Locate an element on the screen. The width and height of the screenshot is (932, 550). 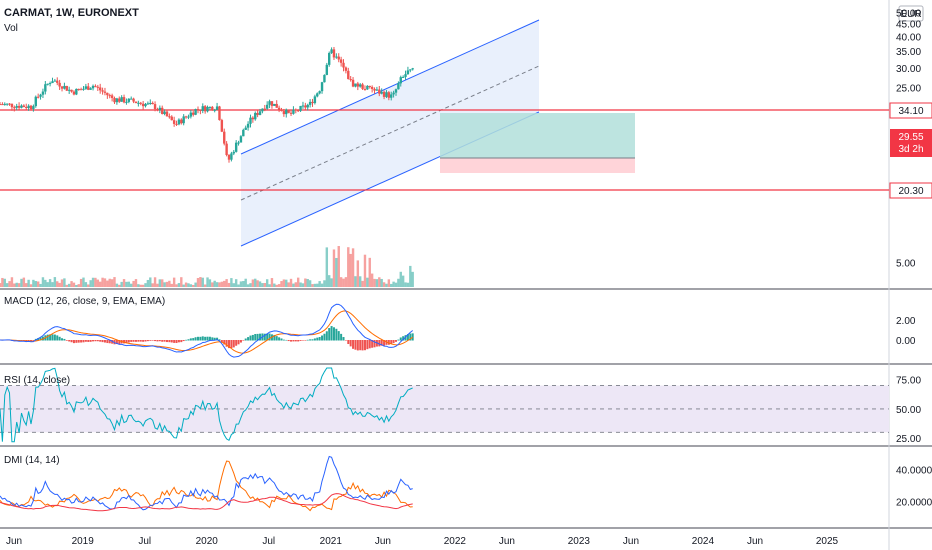
price-tick-label-2: 40.00 is located at coordinates (908, 38).